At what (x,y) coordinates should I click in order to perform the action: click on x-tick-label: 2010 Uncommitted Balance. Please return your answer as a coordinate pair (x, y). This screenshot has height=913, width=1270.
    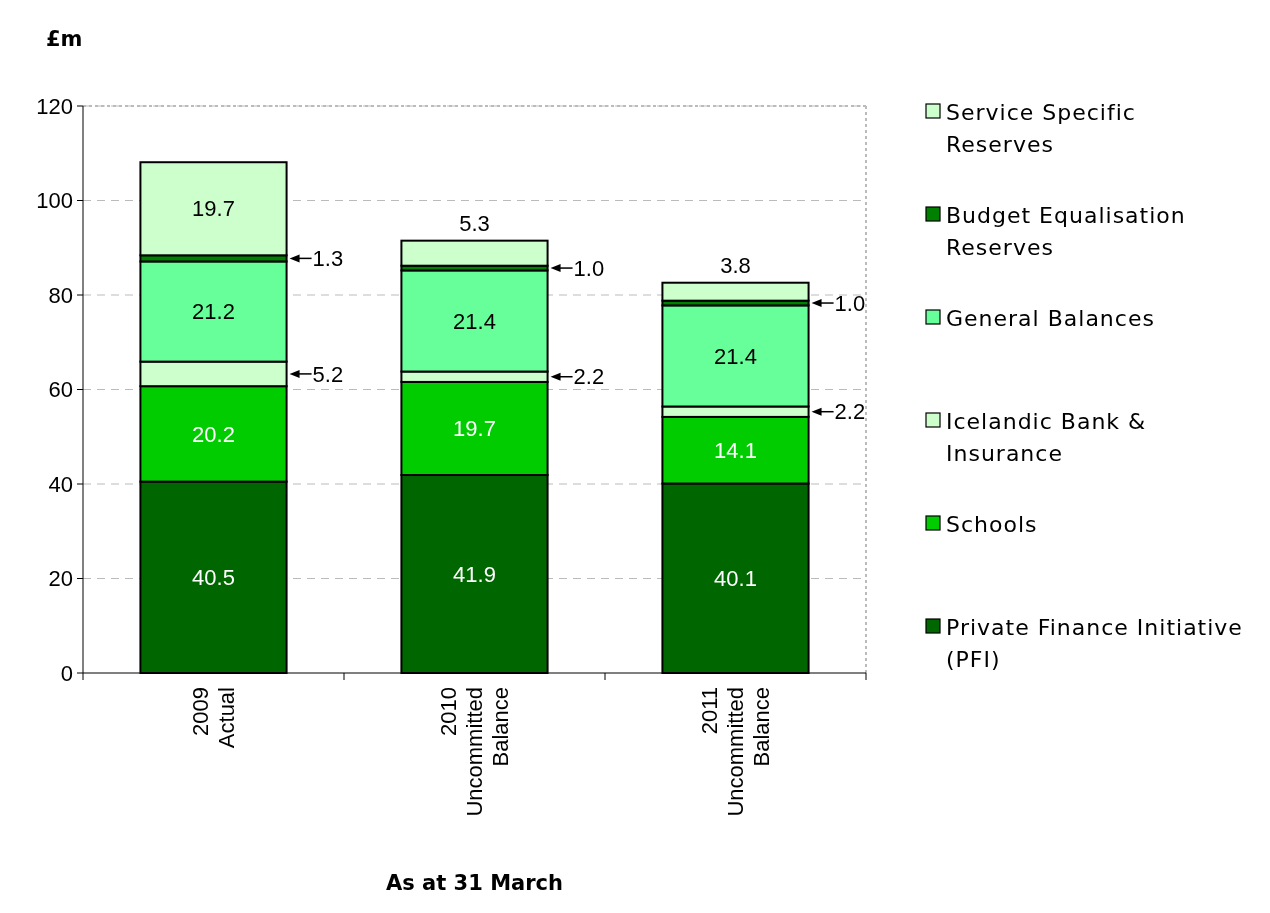
    Looking at the image, I should click on (475, 752).